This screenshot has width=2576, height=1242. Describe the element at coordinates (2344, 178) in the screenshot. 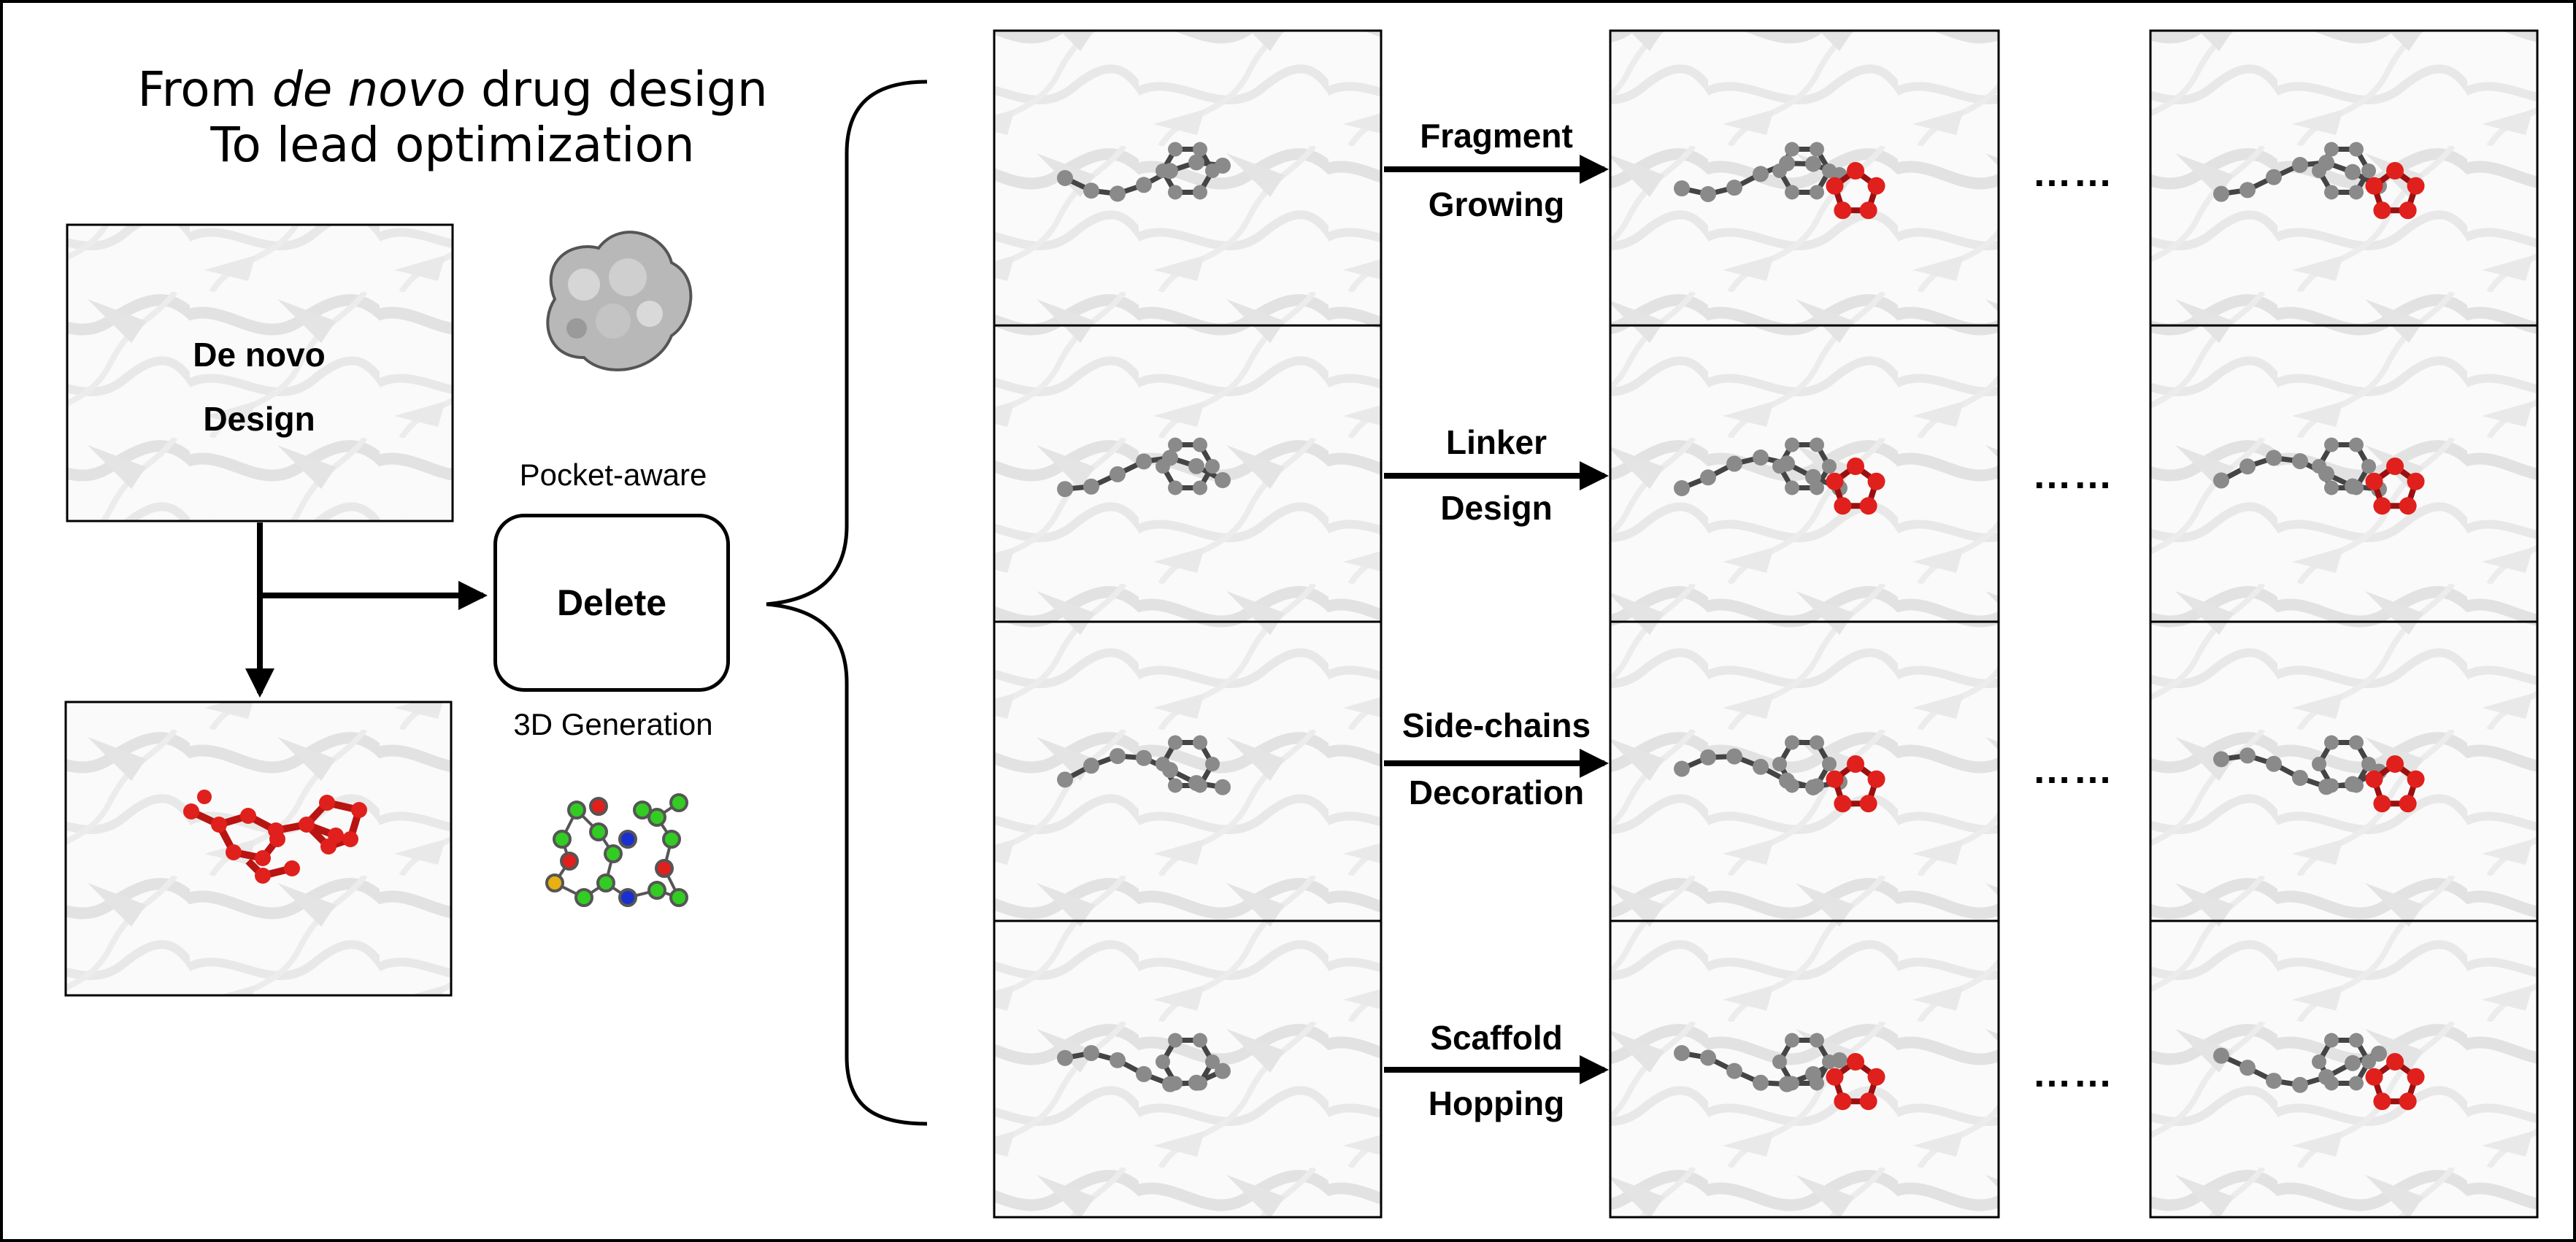

I see `example-panel-r1-c3` at that location.